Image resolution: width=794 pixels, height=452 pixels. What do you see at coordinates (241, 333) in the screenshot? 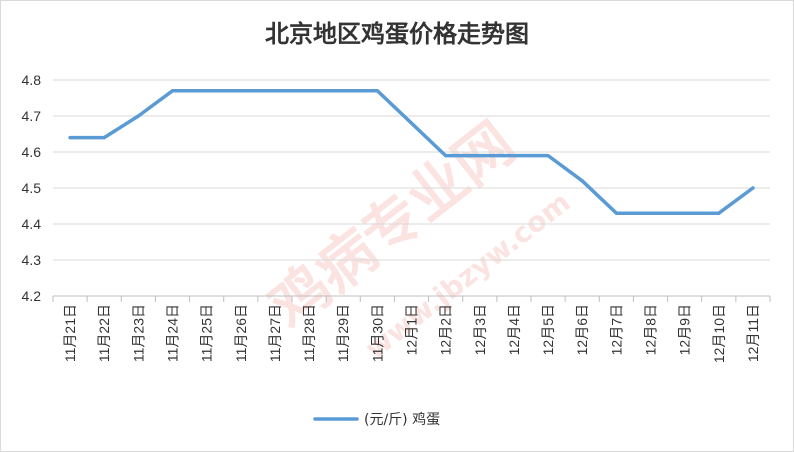
I see `x-tick-label: 11月26日` at bounding box center [241, 333].